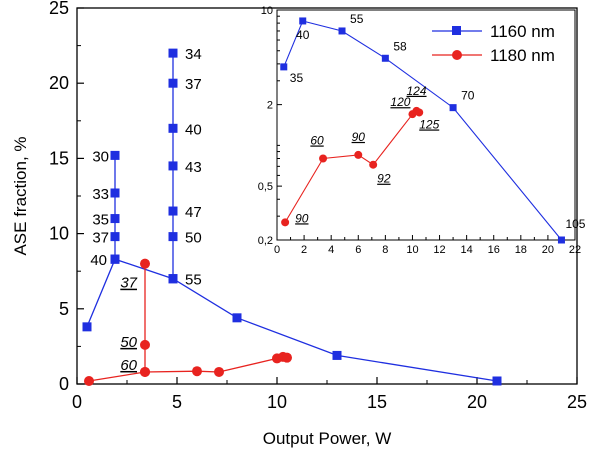 The image size is (592, 457). Describe the element at coordinates (493, 43) in the screenshot. I see `legend: 1160 nm 1180 nm` at that location.